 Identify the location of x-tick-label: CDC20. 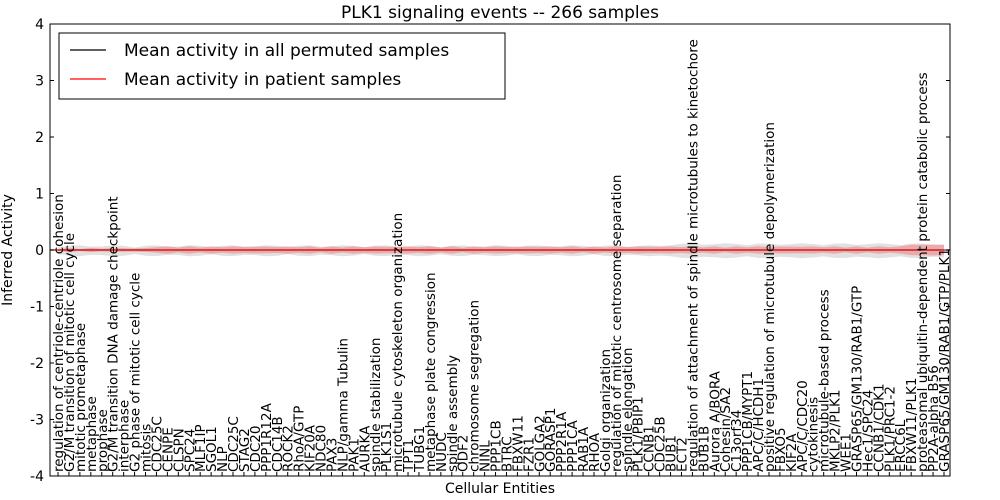
(256, 449).